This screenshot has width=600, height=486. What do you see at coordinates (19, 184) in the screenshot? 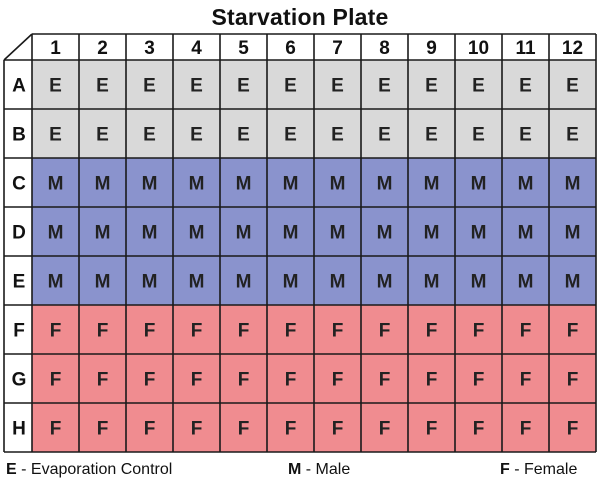
I see `row-label: C` at bounding box center [19, 184].